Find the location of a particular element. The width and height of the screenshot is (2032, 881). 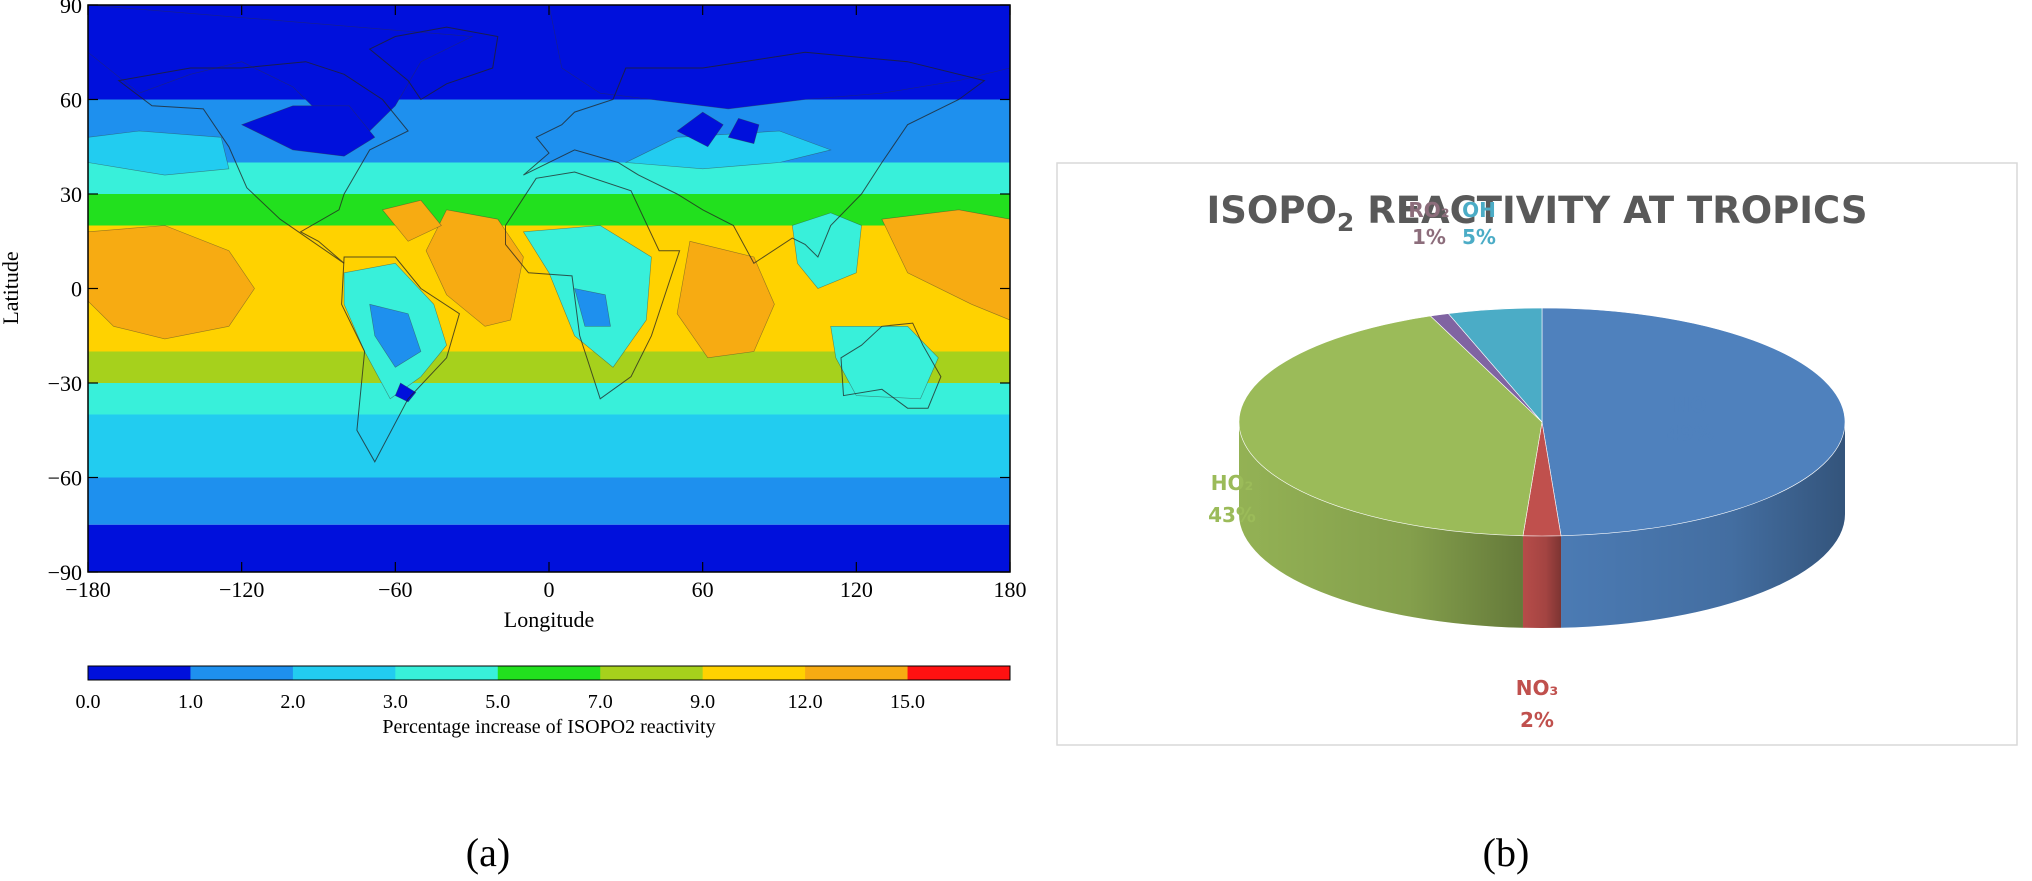

colorbar-tick-label: 9.0 is located at coordinates (702, 702).